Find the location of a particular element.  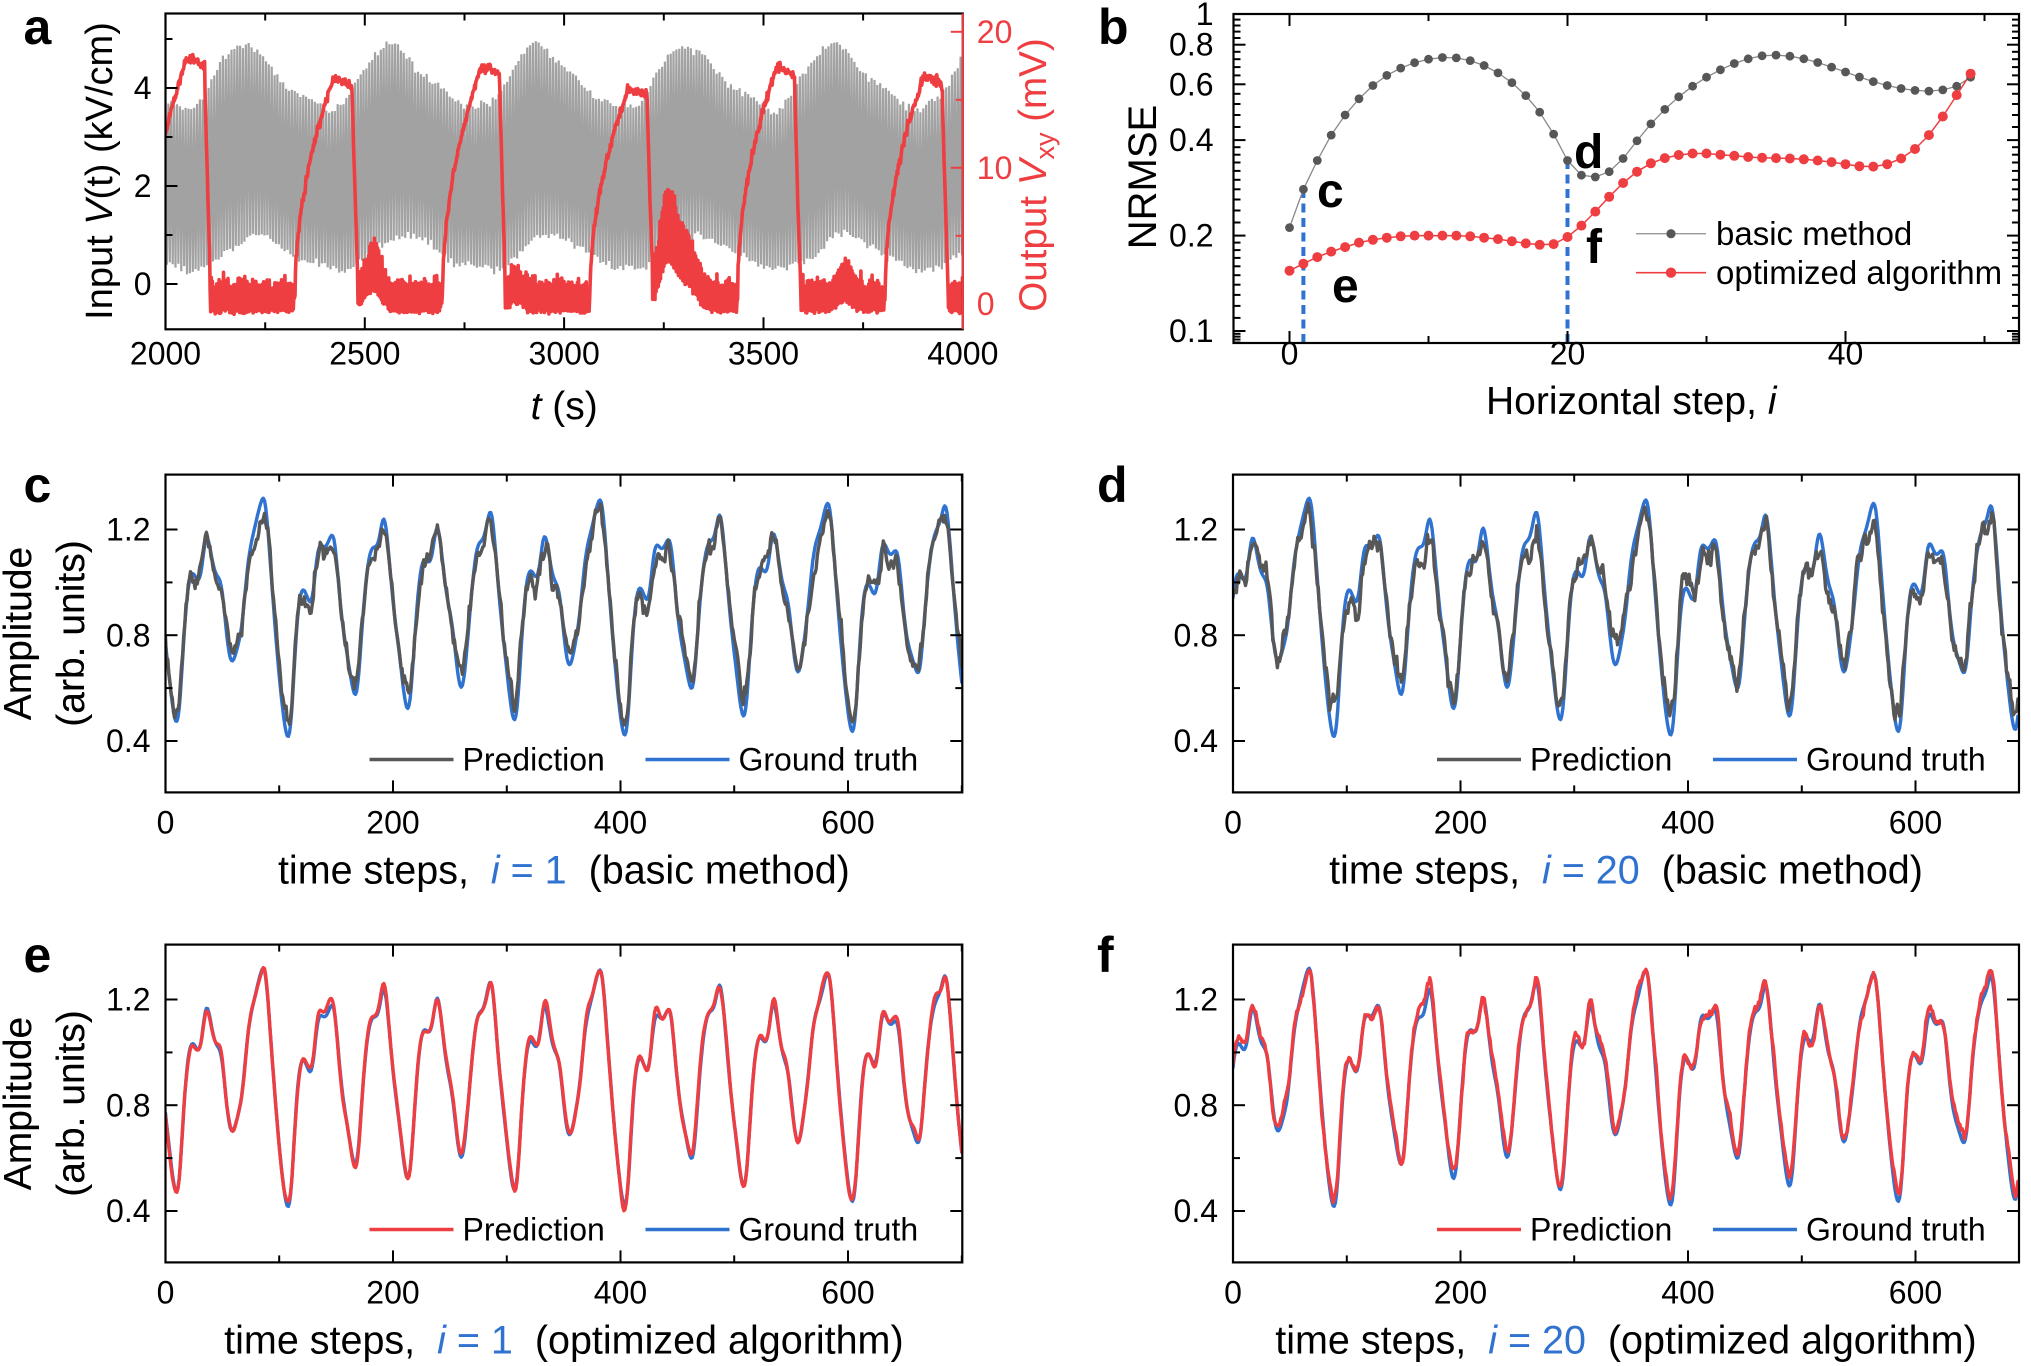

svg-text: 2000 is located at coordinates (165, 354).